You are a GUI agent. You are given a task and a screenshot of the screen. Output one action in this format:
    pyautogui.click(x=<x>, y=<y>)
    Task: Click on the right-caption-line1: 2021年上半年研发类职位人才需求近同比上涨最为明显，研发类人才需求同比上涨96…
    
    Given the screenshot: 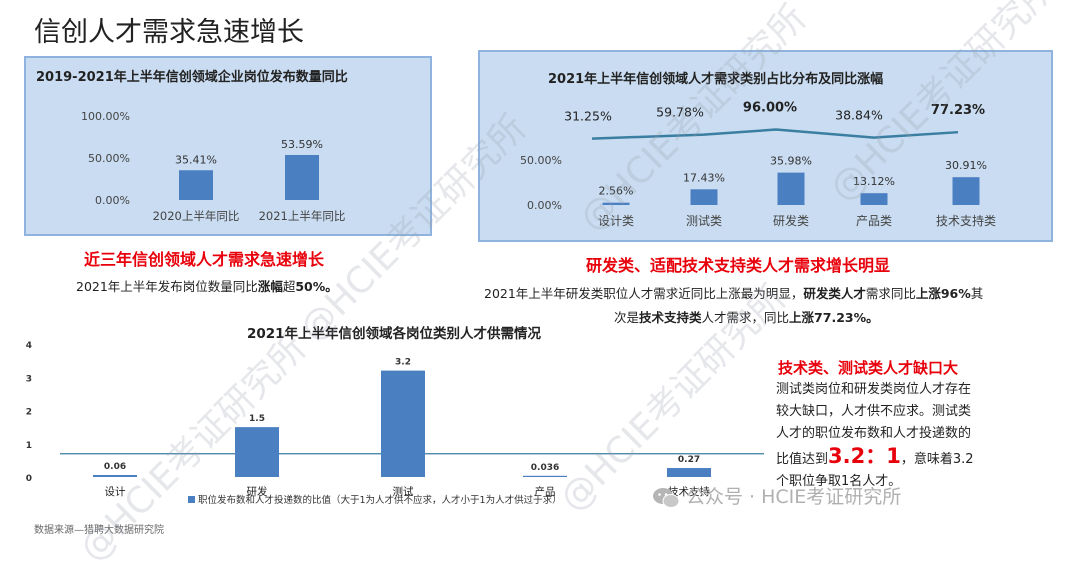 What is the action you would take?
    pyautogui.click(x=734, y=293)
    